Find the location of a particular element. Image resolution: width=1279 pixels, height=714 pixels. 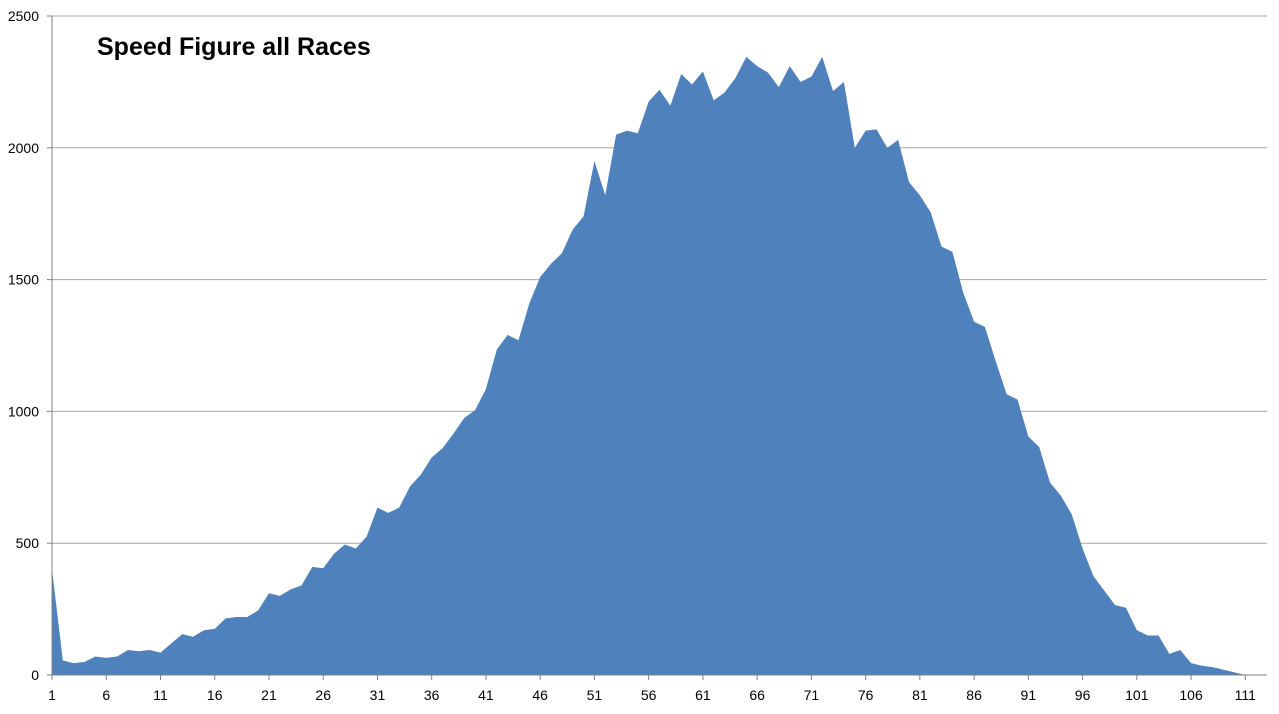

x-tick-label-4: 21 is located at coordinates (269, 695).